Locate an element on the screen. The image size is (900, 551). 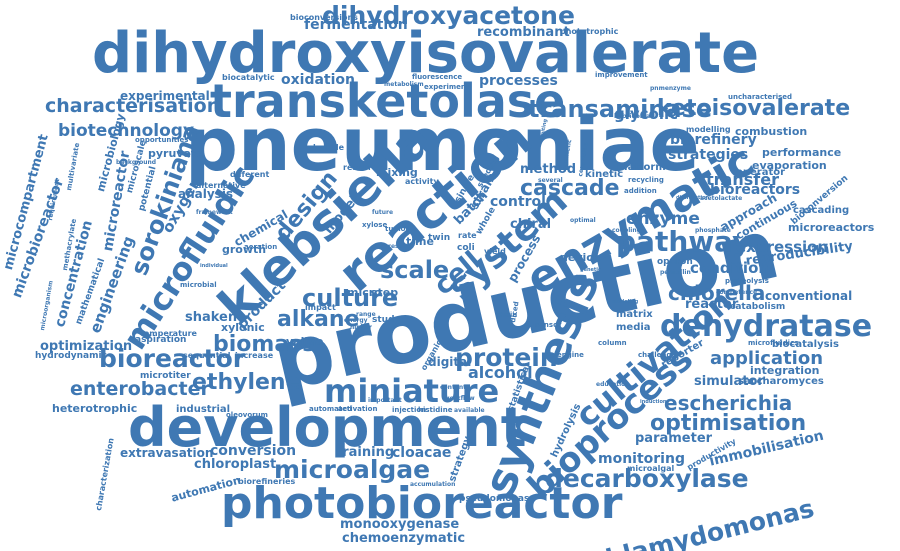
word-oxidation: oxidation is located at coordinates (318, 80).